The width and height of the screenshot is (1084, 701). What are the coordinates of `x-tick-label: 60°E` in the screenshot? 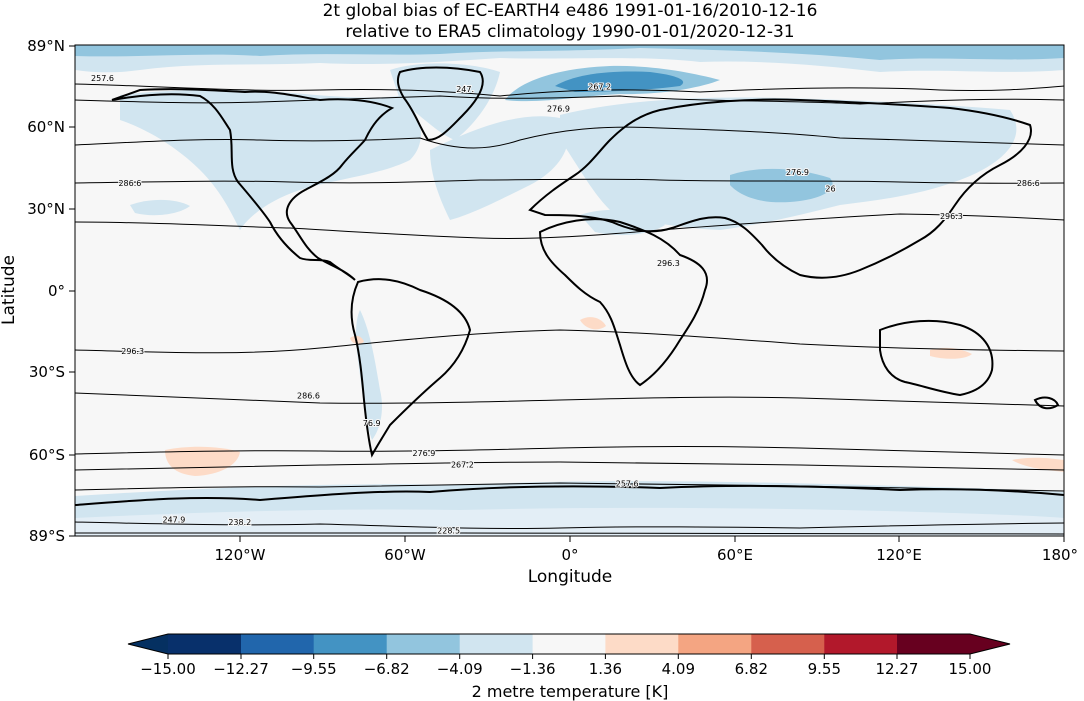 It's located at (735, 555).